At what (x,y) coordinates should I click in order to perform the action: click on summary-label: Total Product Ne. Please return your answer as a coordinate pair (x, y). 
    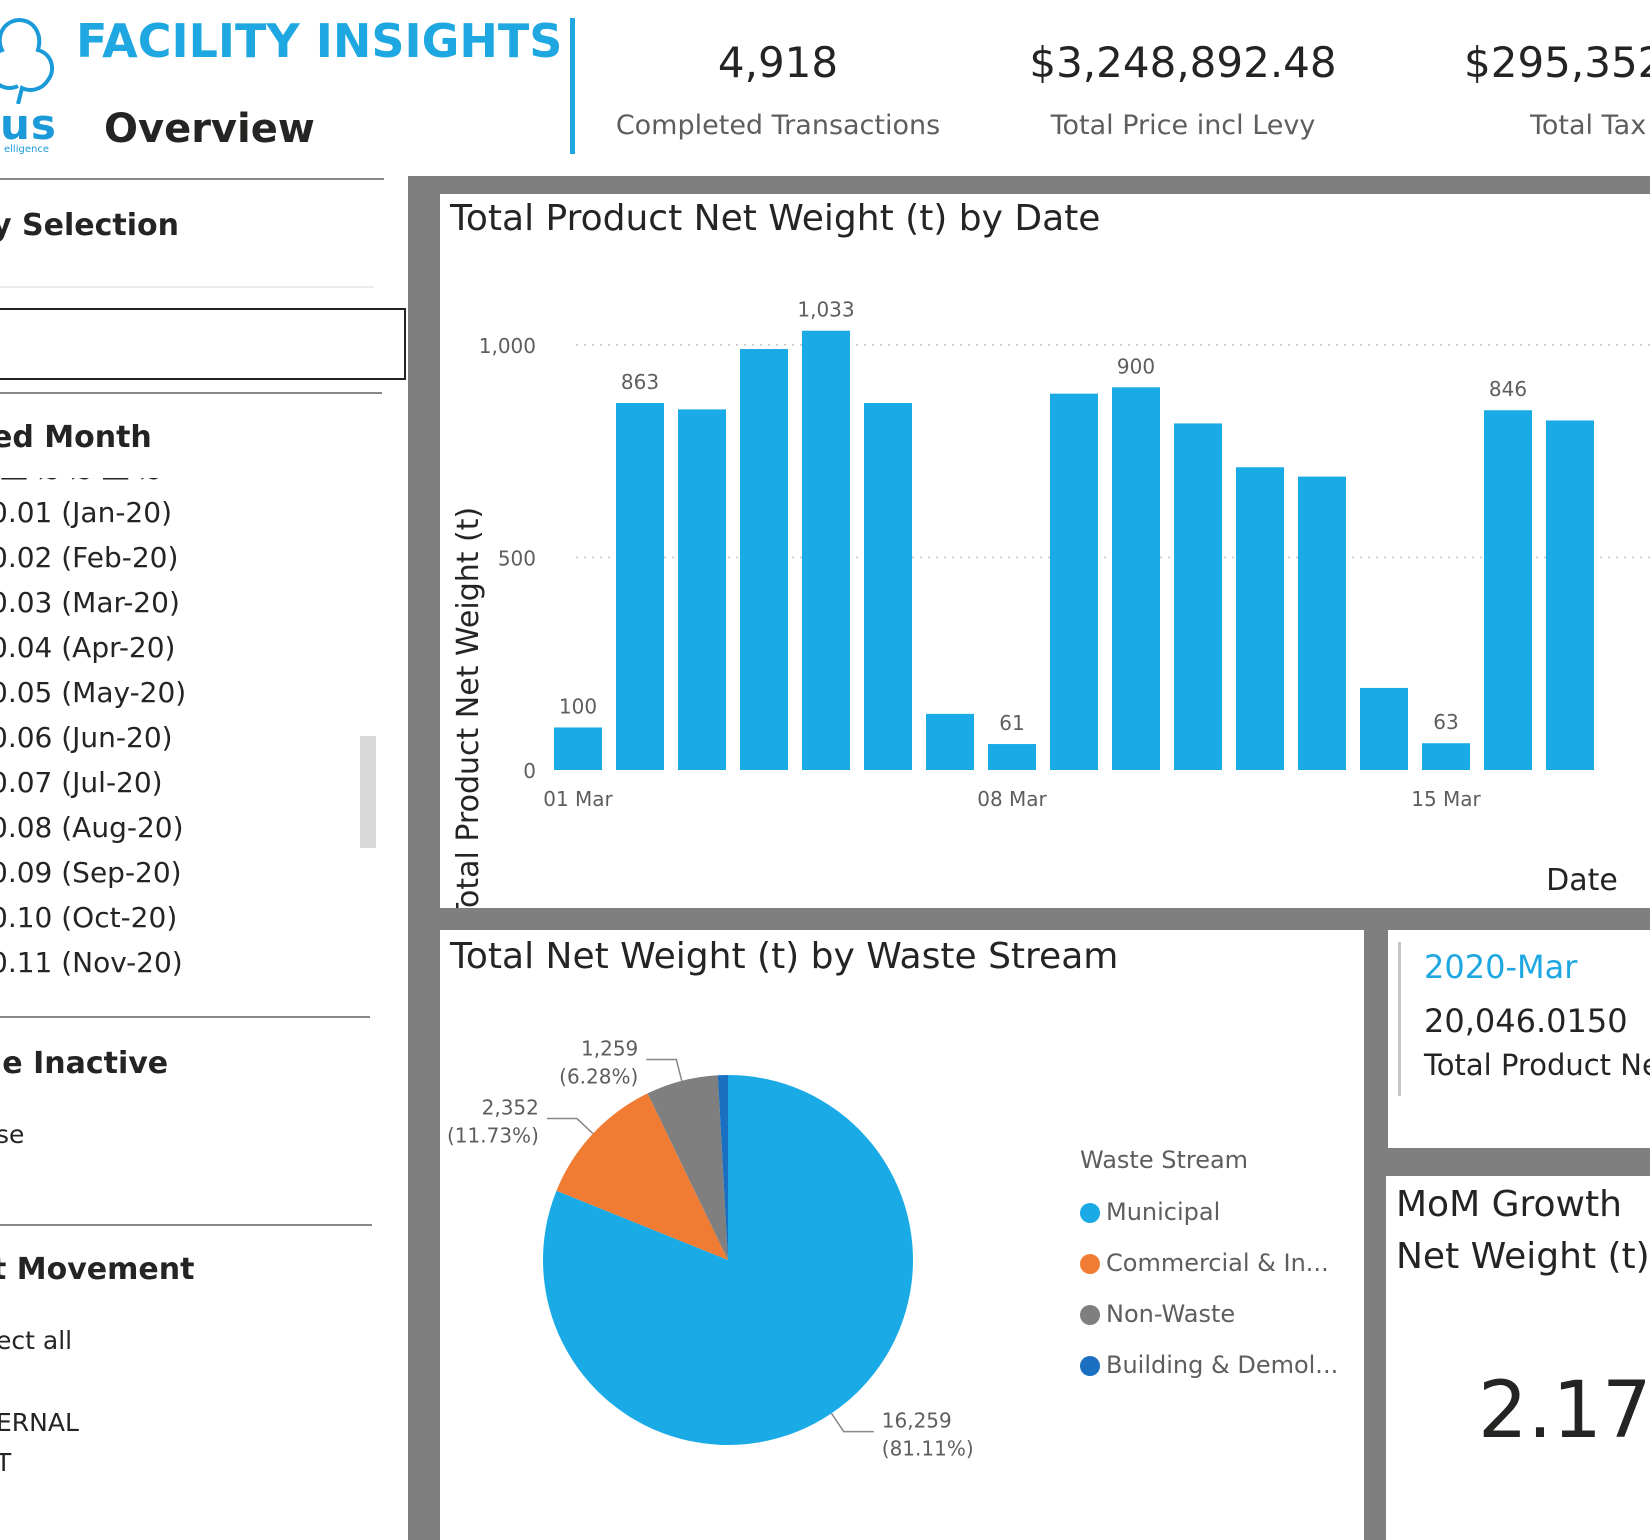
    Looking at the image, I should click on (1537, 1065).